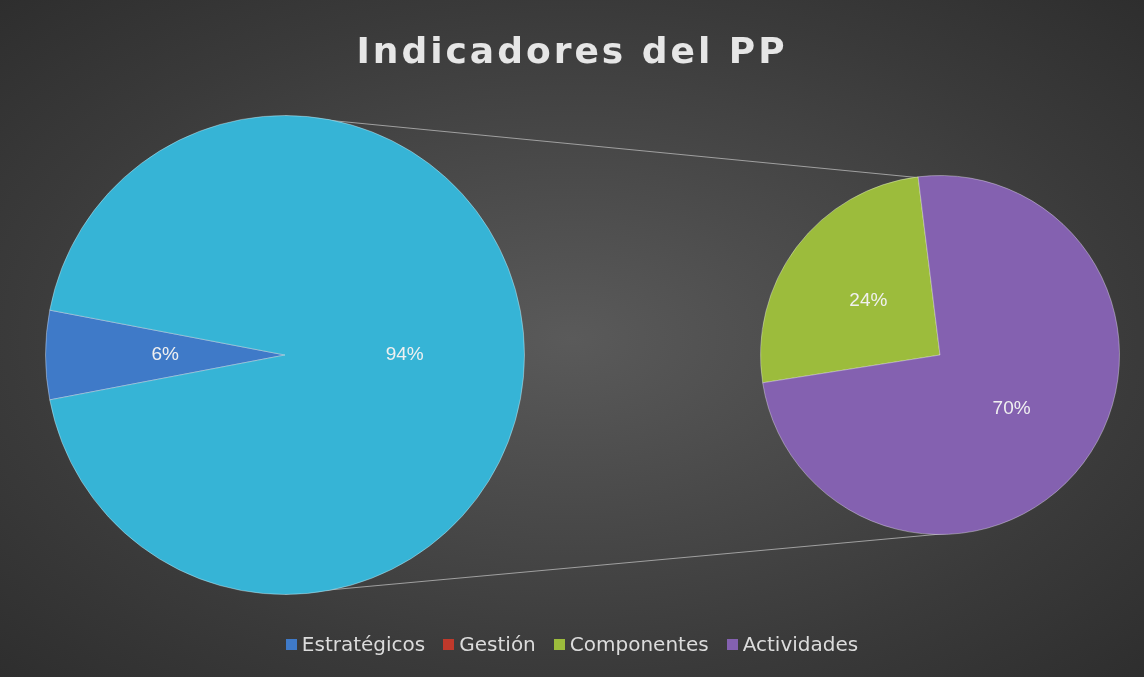 The image size is (1144, 677). What do you see at coordinates (363, 644) in the screenshot?
I see `legend-label: Estratégicos` at bounding box center [363, 644].